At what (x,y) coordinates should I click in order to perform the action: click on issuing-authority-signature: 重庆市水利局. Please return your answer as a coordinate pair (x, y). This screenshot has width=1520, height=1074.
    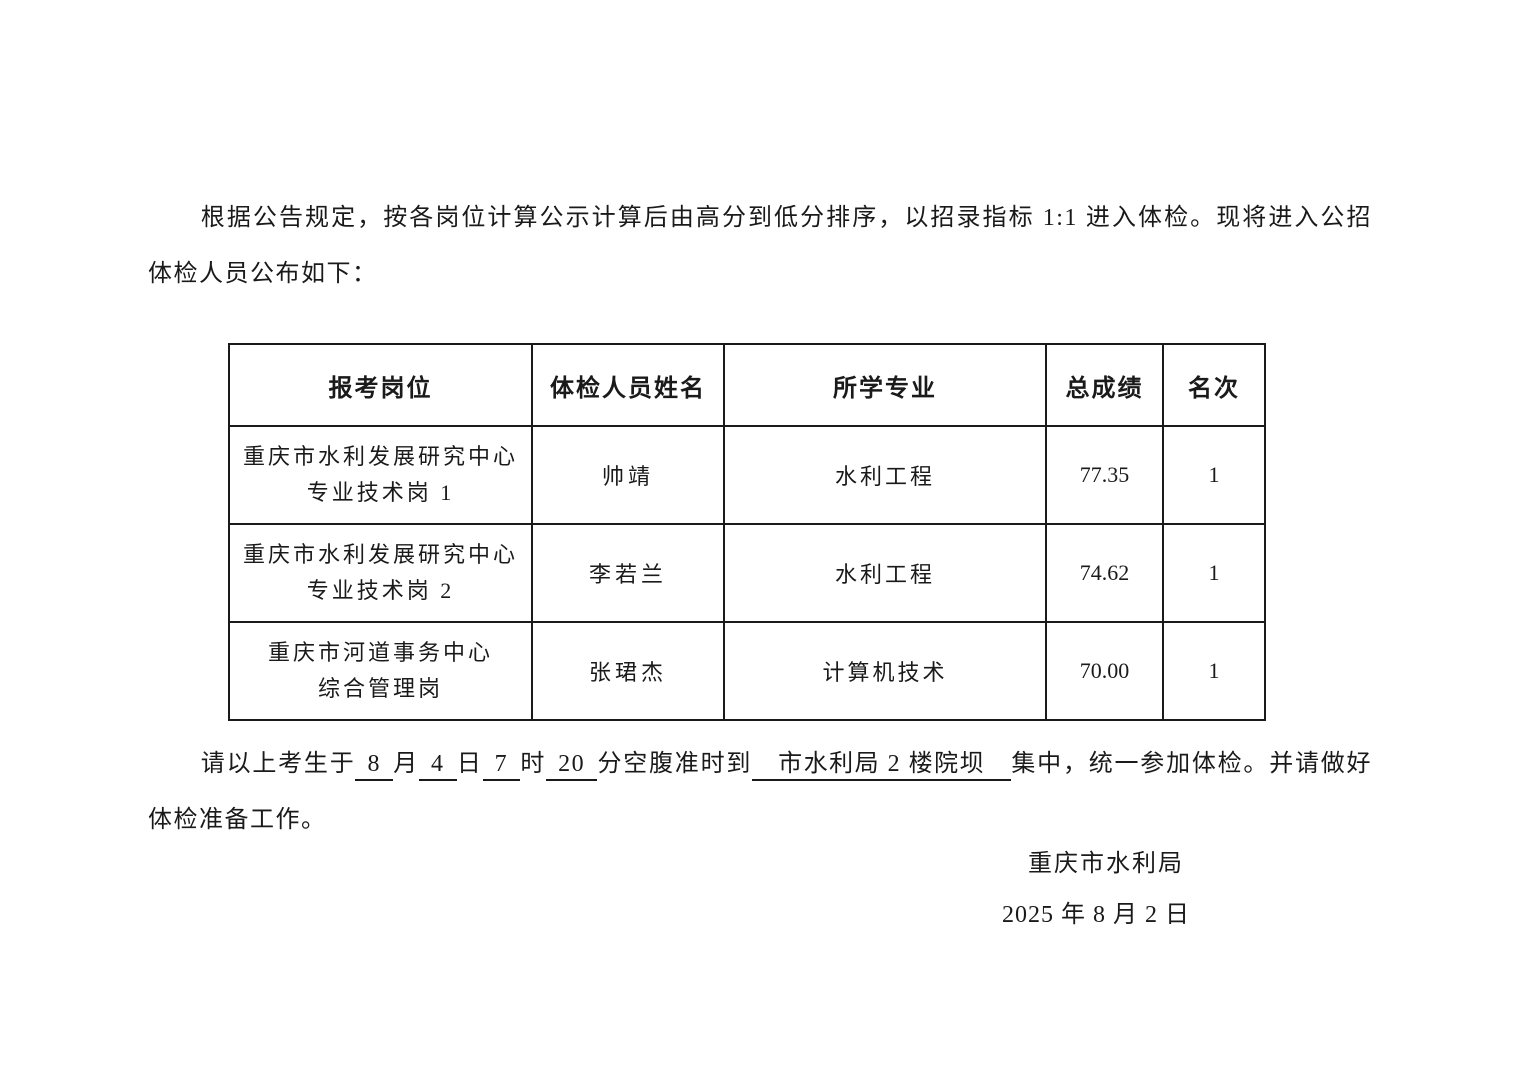
    Looking at the image, I should click on (1106, 864).